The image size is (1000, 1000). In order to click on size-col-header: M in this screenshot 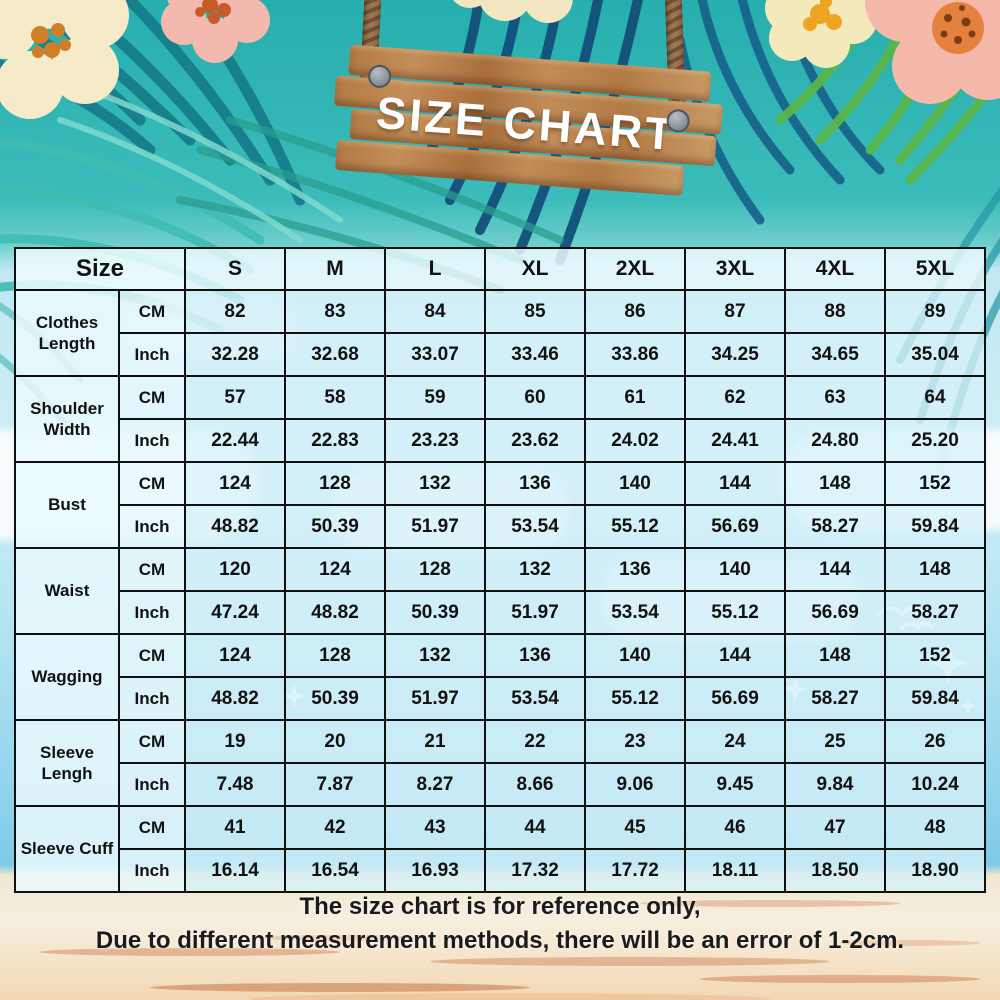, I will do `click(335, 269)`.